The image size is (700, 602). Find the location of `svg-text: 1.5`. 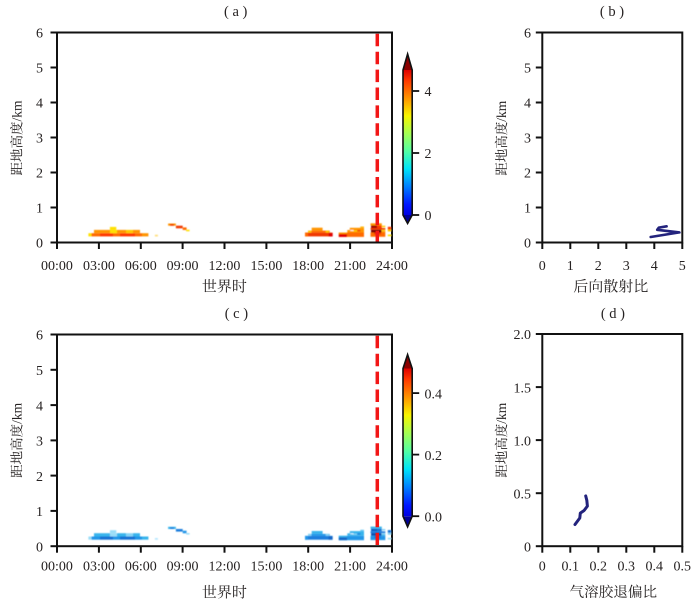

svg-text: 1.5 is located at coordinates (523, 388).